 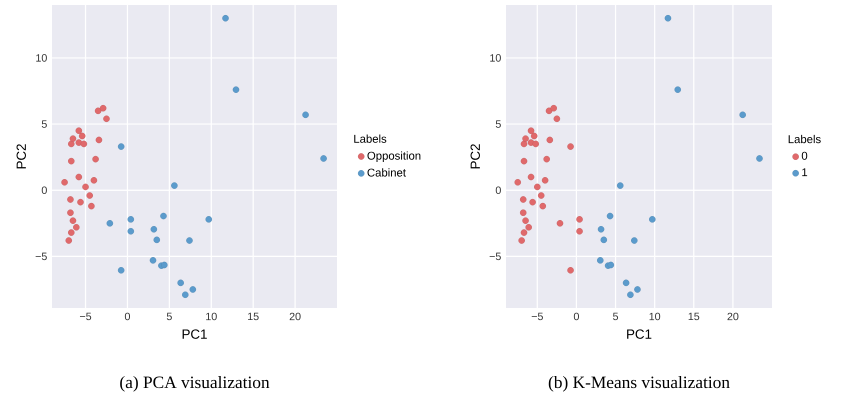 I want to click on legend-label: Opposition, so click(x=393, y=156).